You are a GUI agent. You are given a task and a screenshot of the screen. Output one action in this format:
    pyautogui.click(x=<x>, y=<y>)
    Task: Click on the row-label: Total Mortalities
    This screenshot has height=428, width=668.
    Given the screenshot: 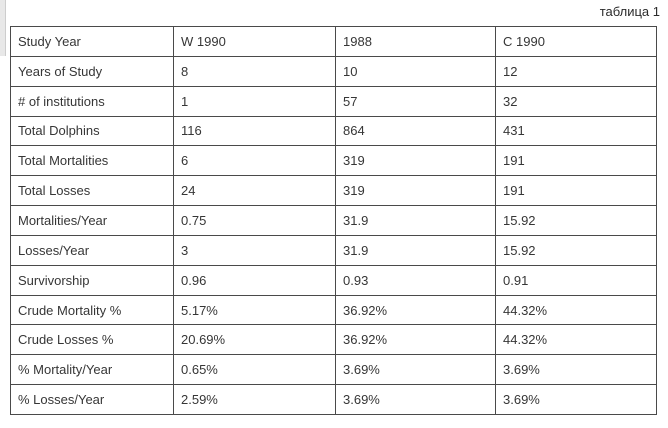 What is the action you would take?
    pyautogui.click(x=92, y=161)
    